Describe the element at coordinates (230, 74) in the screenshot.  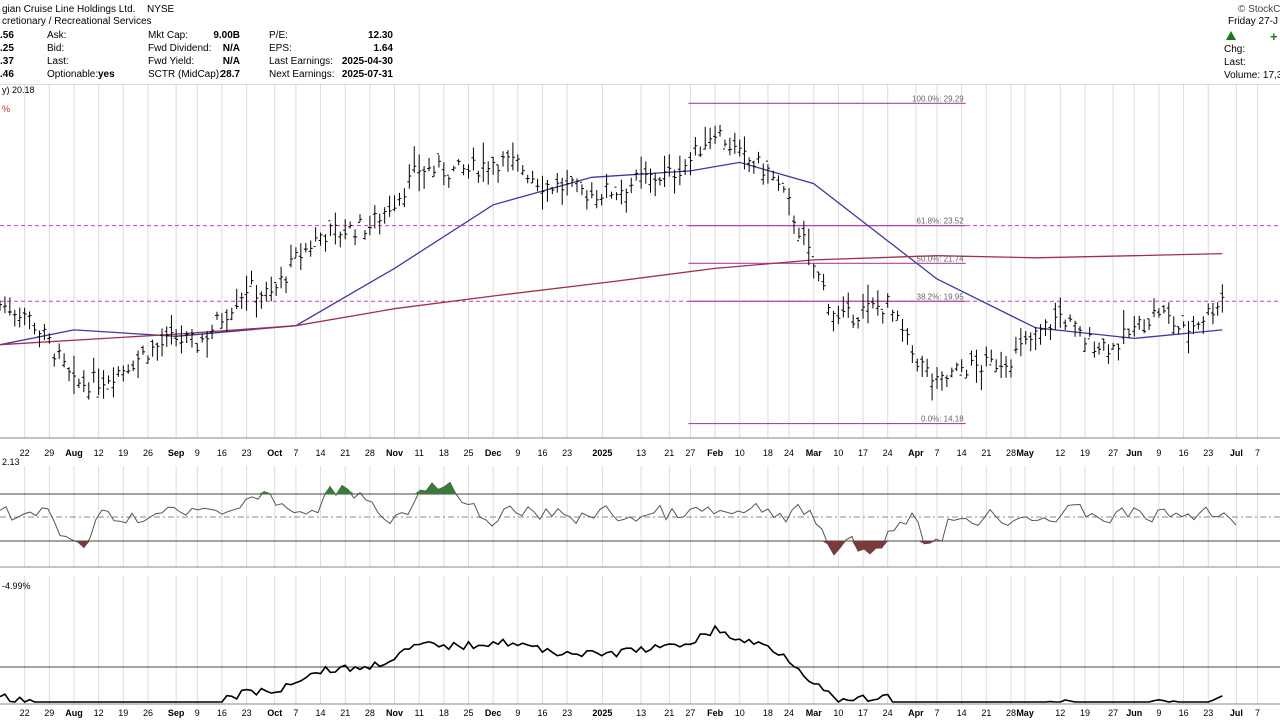
I see `stat-value: 28.7` at that location.